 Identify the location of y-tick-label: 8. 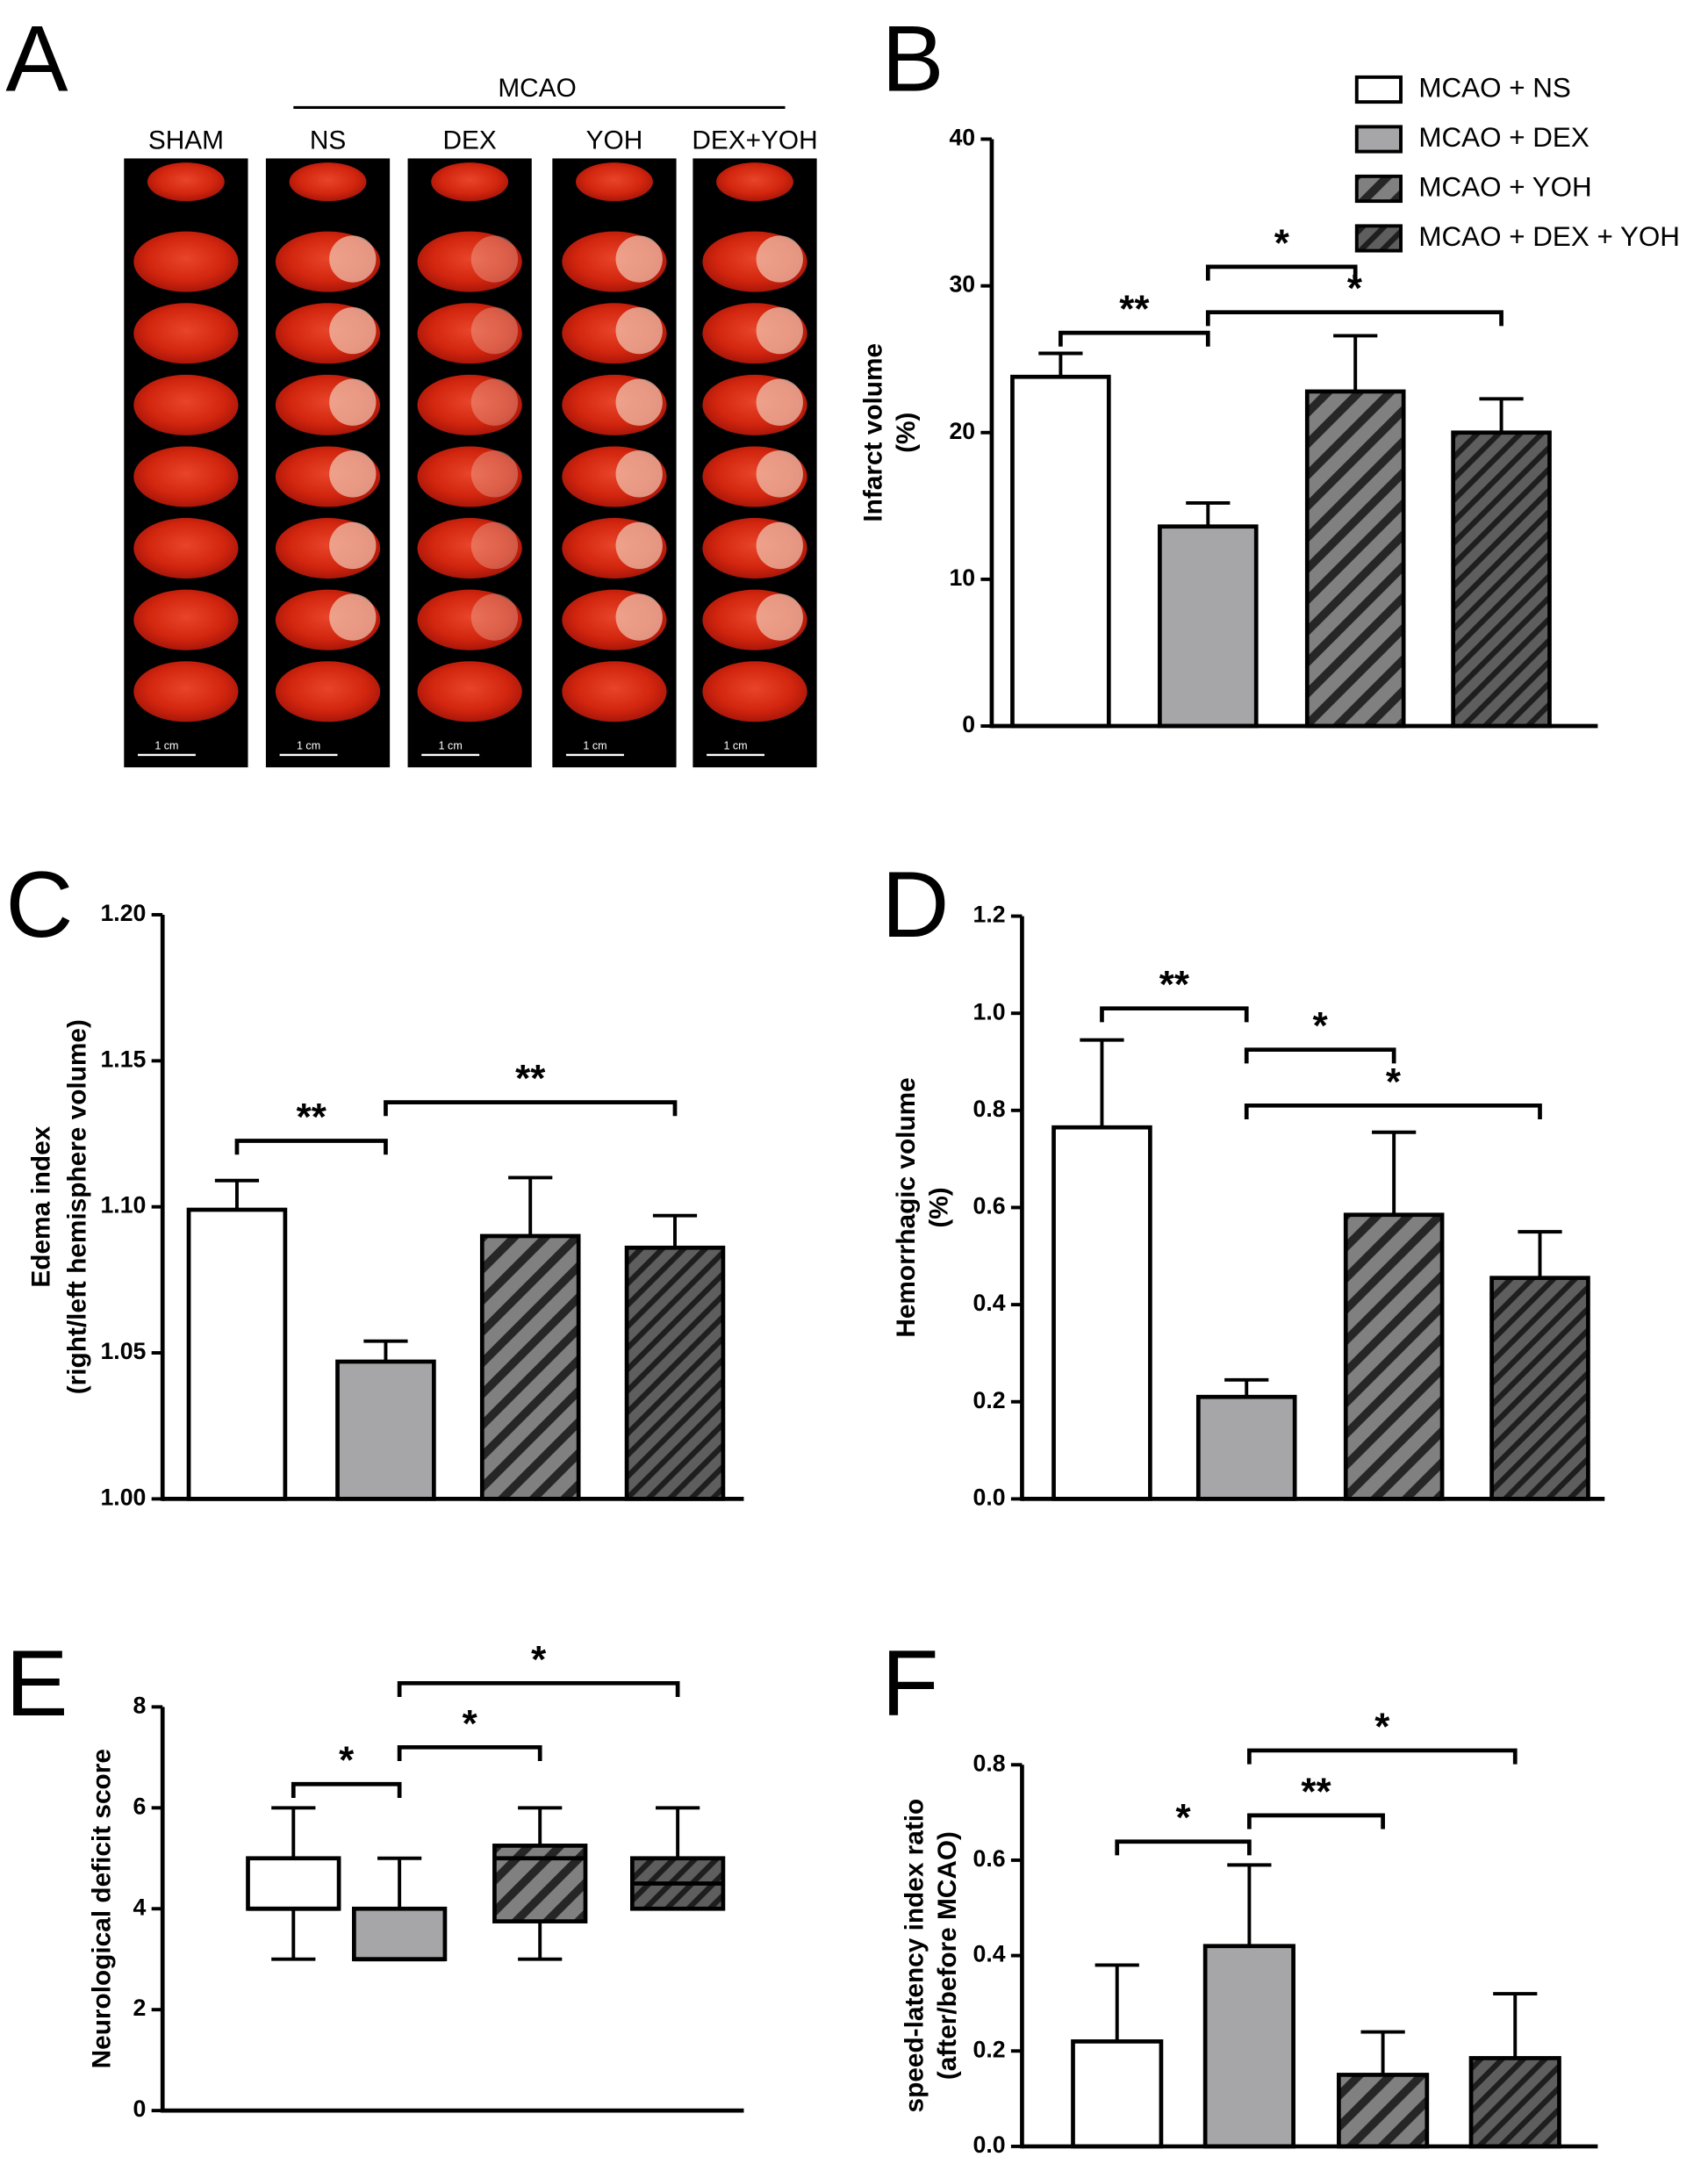
(140, 1705).